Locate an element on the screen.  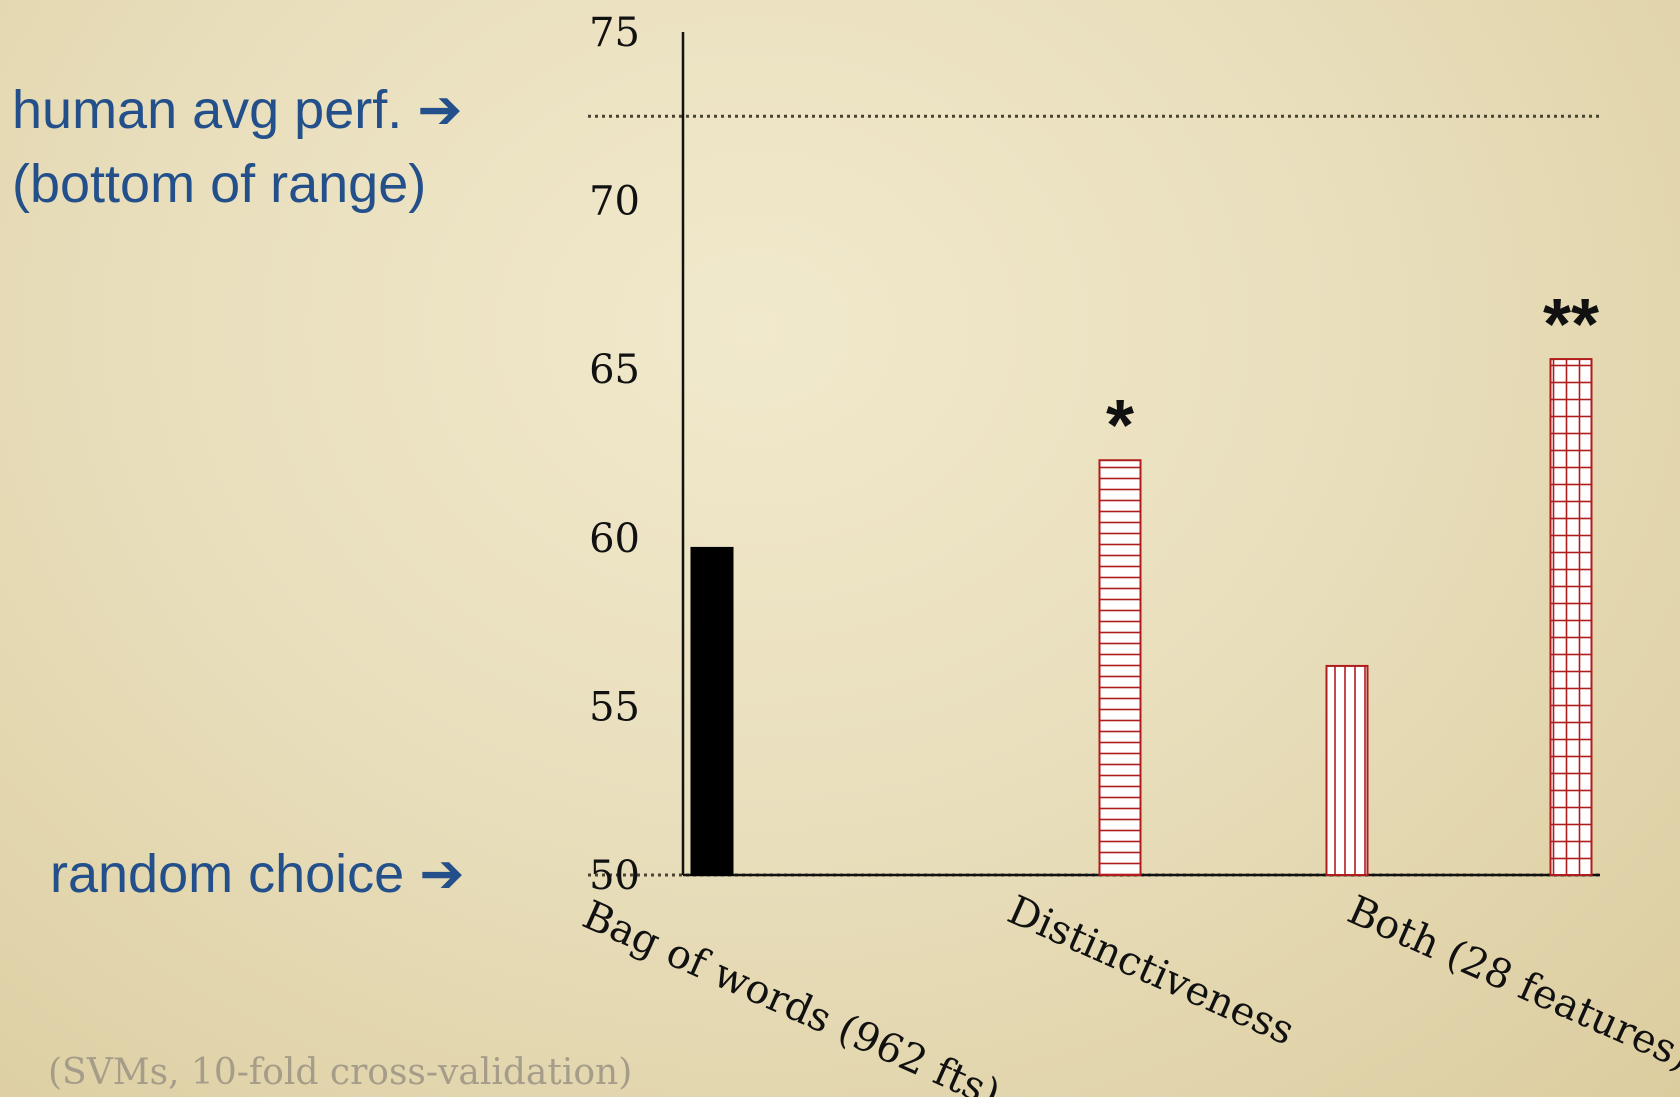
x-tick-label: Both (28 features) is located at coordinates (1510, 983).